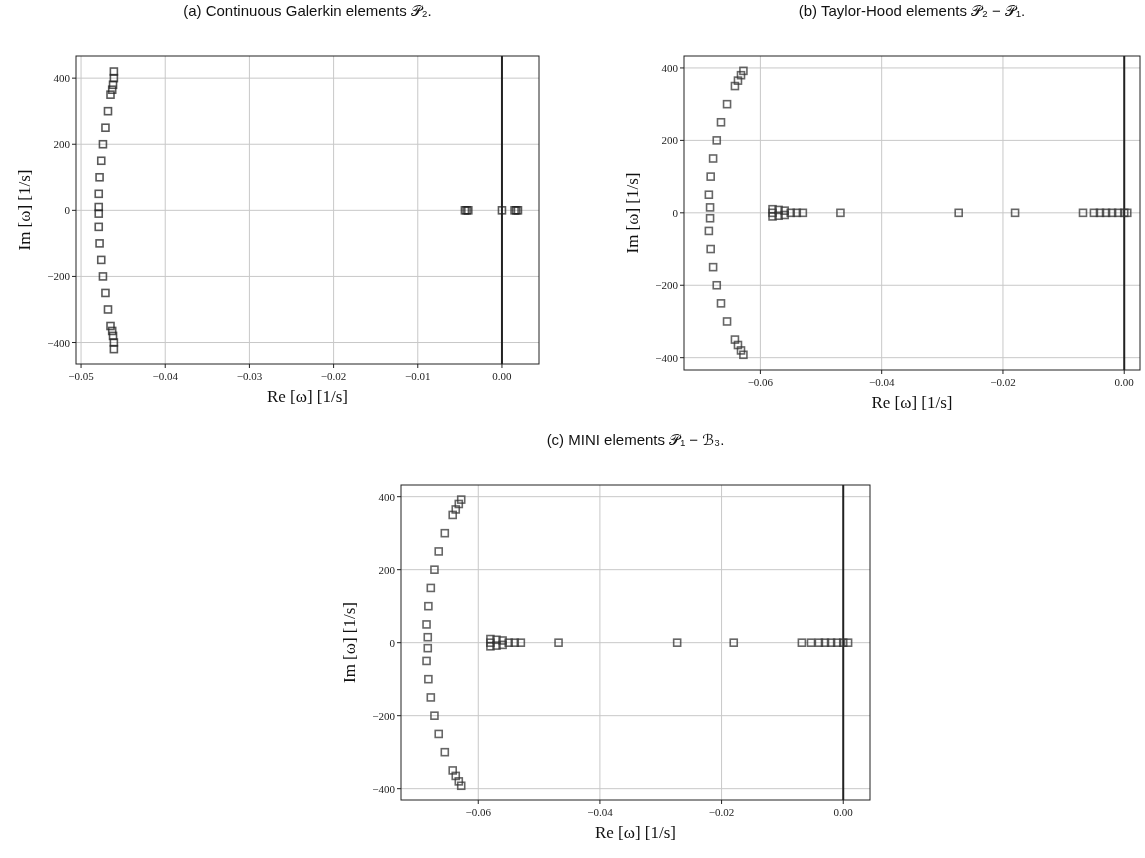 This screenshot has width=1145, height=858. Describe the element at coordinates (912, 10) in the screenshot. I see `chart-title: (b) Taylor-Hood elements 𝒫₂ − 𝒫₁.` at that location.